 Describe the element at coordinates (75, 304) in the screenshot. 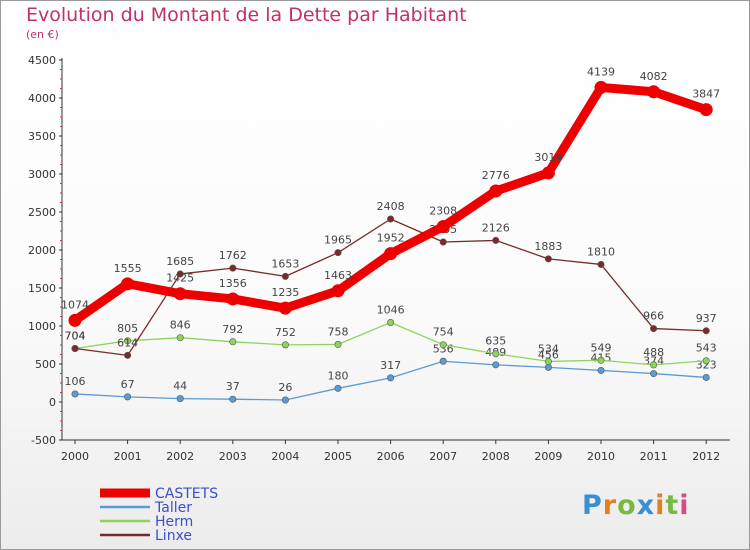

I see `data-label: 1074` at that location.